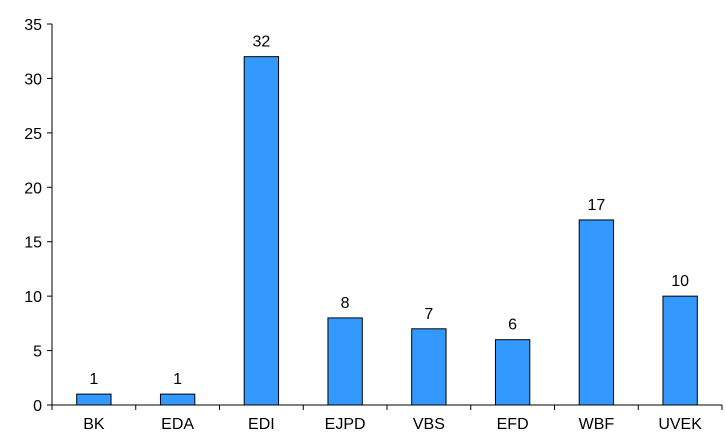  What do you see at coordinates (94, 424) in the screenshot?
I see `x-tick-label: BK` at bounding box center [94, 424].